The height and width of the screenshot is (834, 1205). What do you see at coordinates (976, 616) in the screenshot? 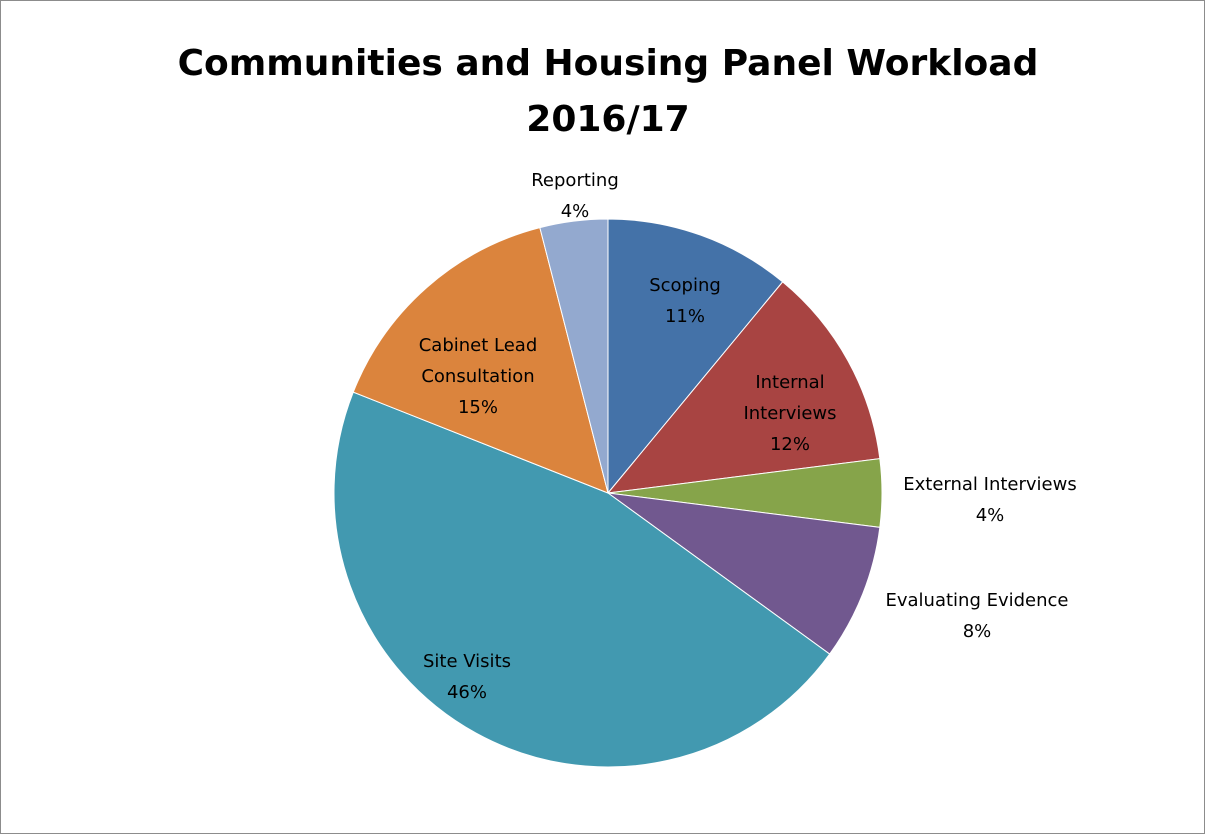
I see `data-label-evaluating-evidence: Evaluating Evidence 8%` at bounding box center [976, 616].